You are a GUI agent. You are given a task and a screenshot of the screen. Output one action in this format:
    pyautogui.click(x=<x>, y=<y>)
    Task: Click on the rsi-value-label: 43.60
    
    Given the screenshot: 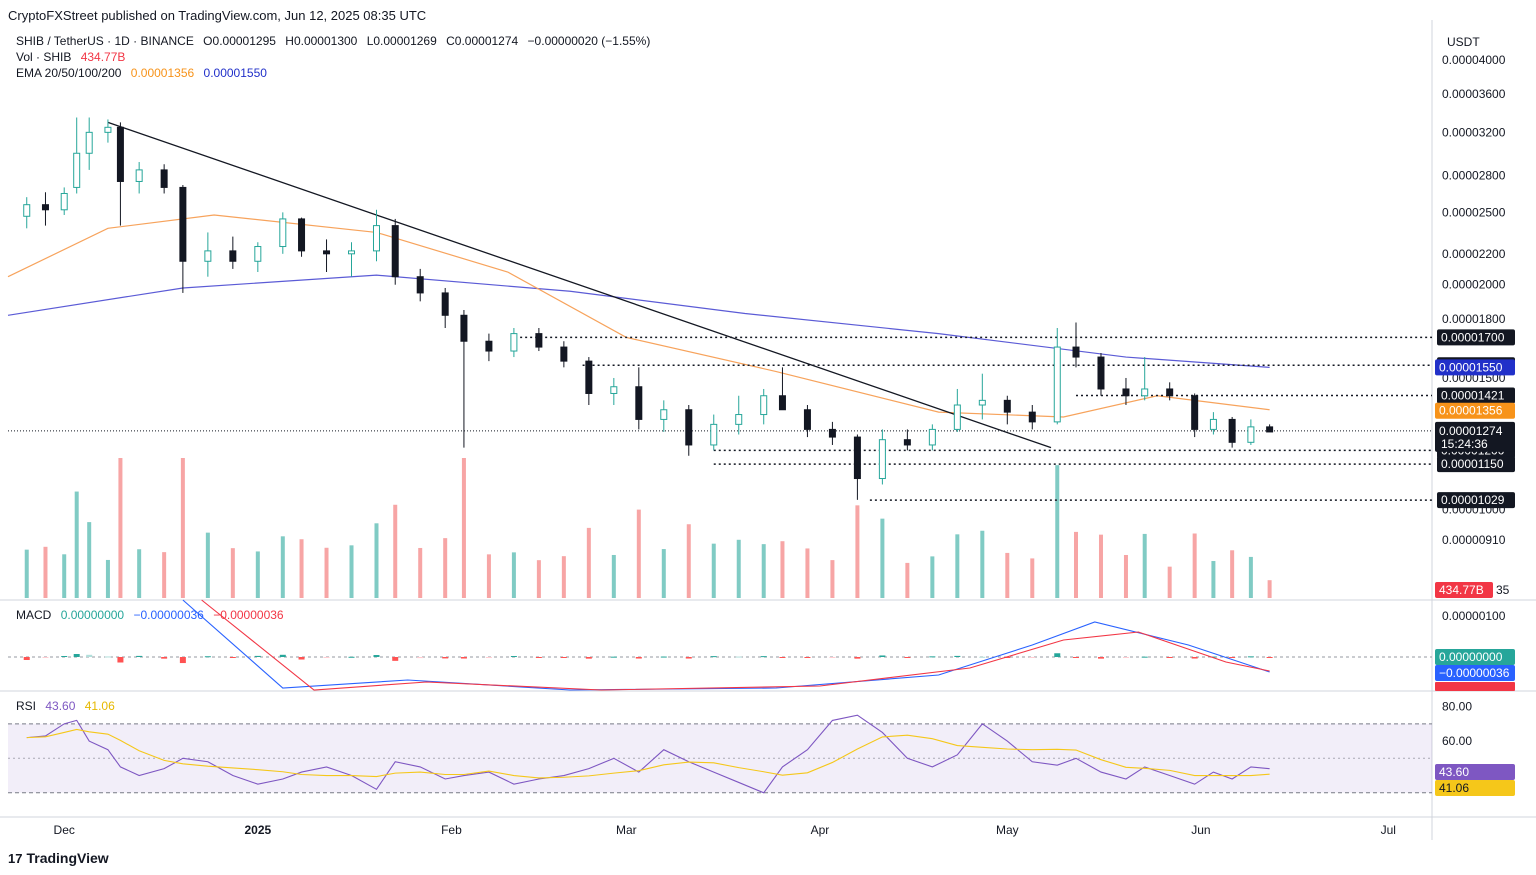 What is the action you would take?
    pyautogui.click(x=1454, y=772)
    